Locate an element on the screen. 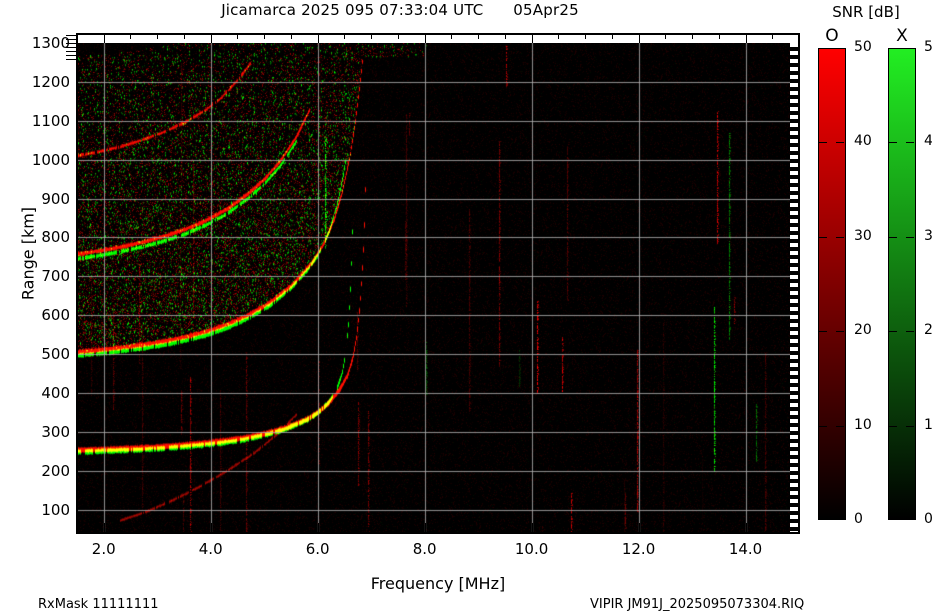  colorbar-x-tick-label: 30 is located at coordinates (928, 236).